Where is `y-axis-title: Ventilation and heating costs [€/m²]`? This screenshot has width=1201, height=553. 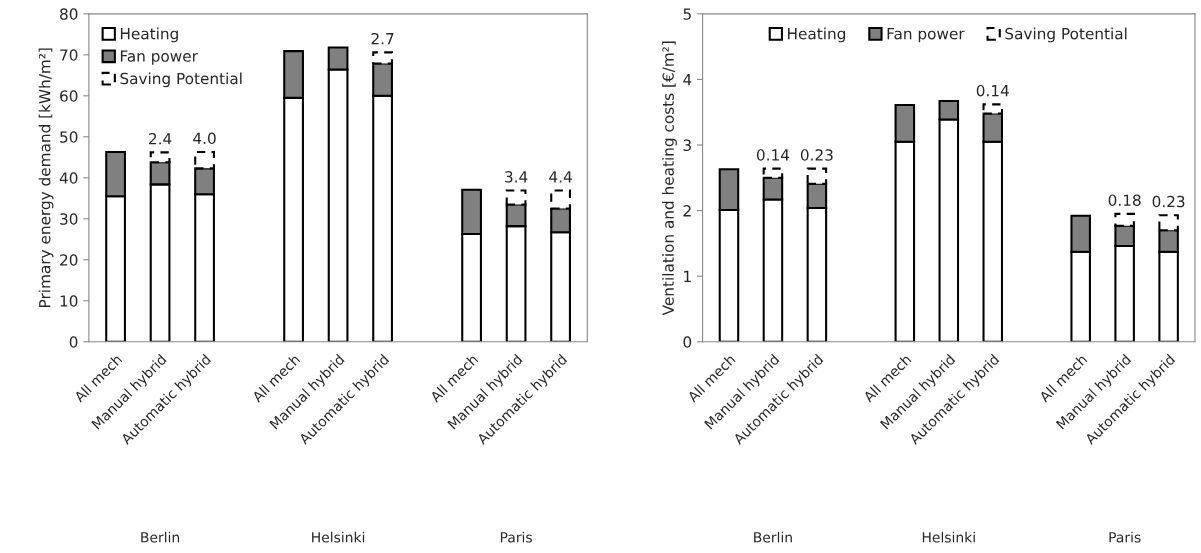
y-axis-title: Ventilation and heating costs [€/m²] is located at coordinates (669, 178).